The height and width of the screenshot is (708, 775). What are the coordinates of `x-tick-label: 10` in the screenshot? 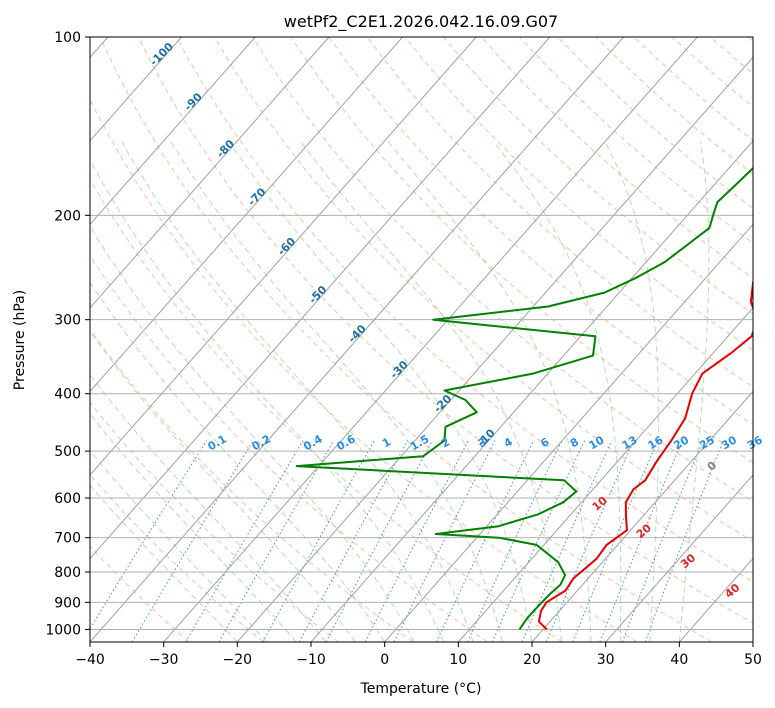 It's located at (458, 660).